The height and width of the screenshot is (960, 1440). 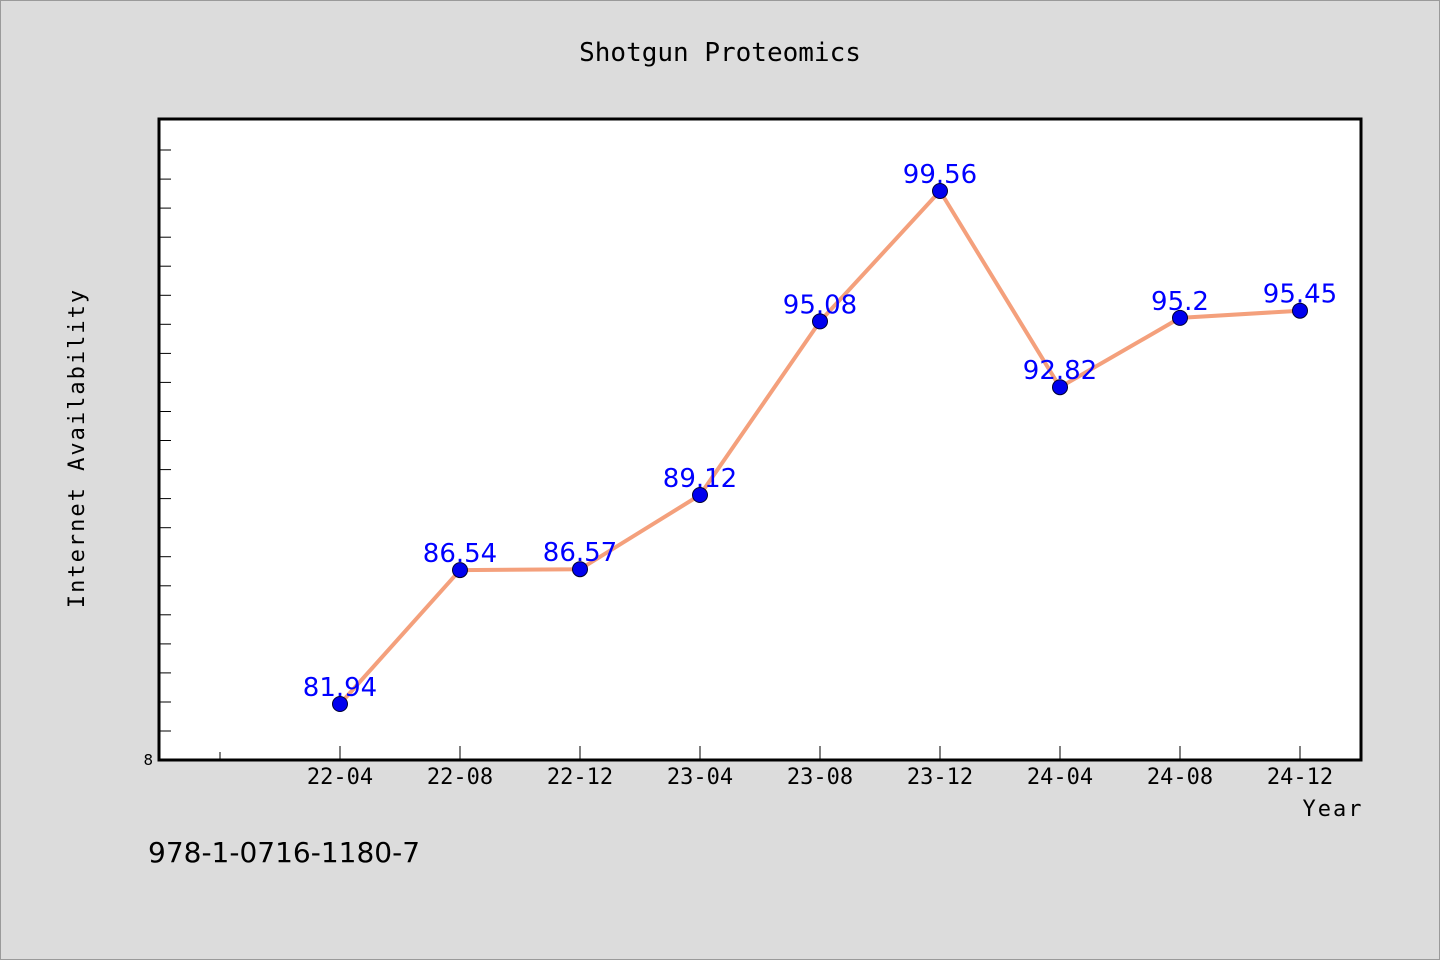 What do you see at coordinates (165, 440) in the screenshot?
I see `y-axis-ticks` at bounding box center [165, 440].